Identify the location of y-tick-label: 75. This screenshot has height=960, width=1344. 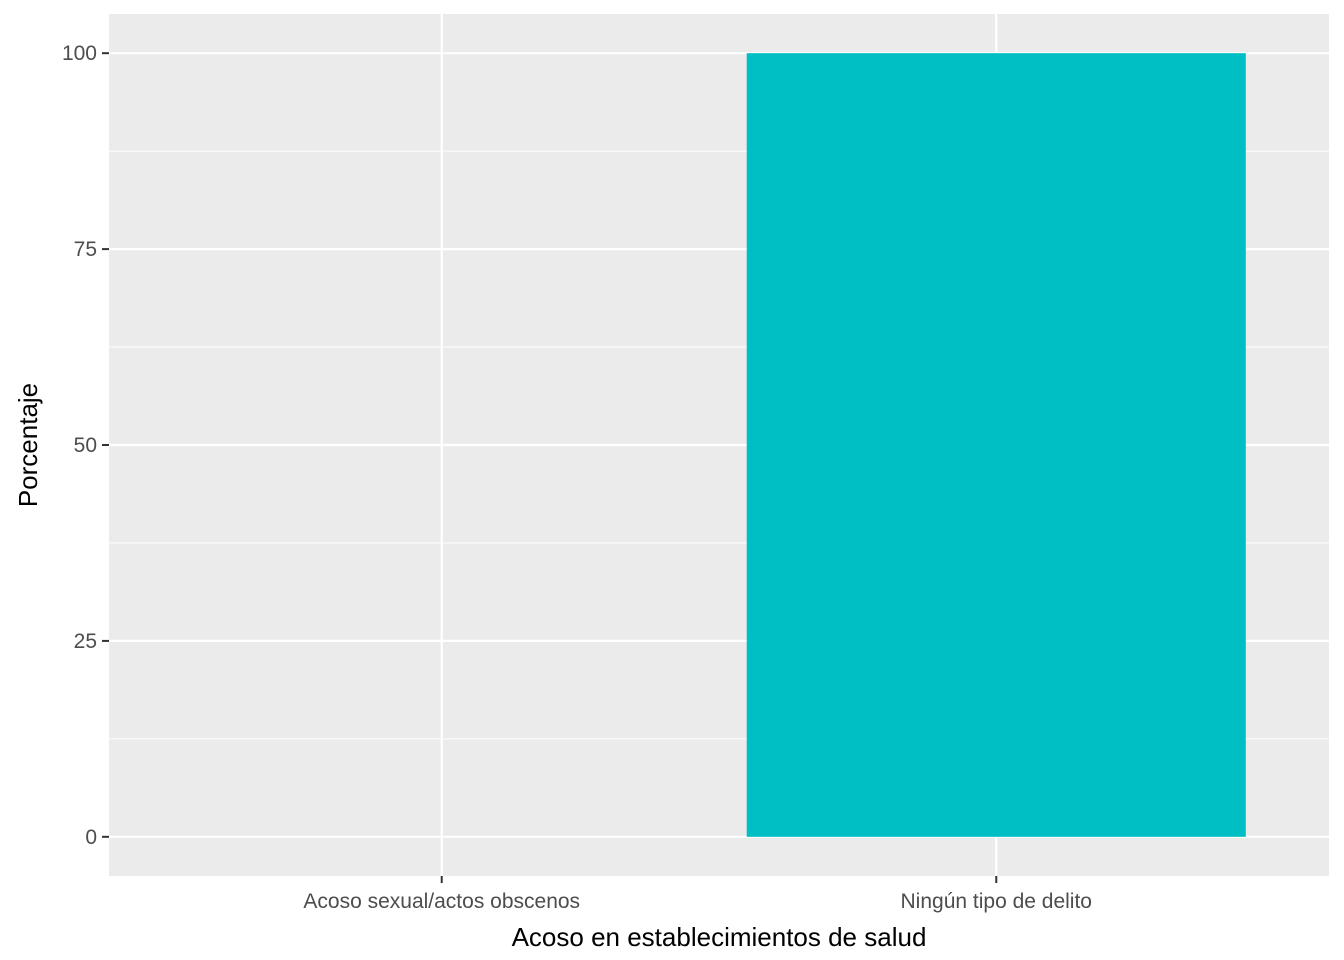
(85, 249).